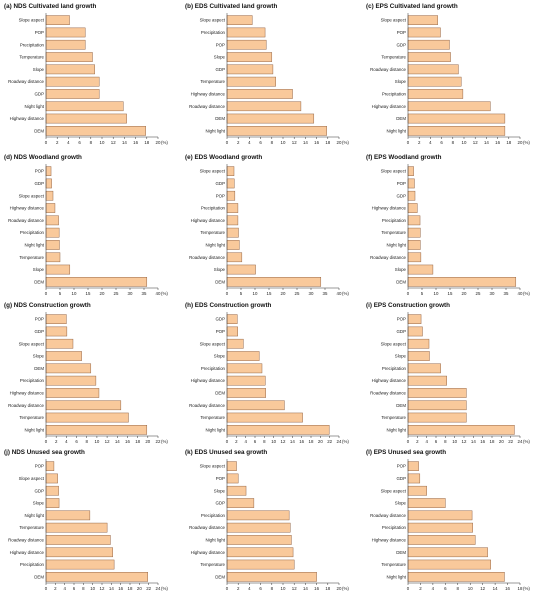 The height and width of the screenshot is (604, 550). What do you see at coordinates (227, 588) in the screenshot?
I see `panel-11-tick-label: 0` at bounding box center [227, 588].